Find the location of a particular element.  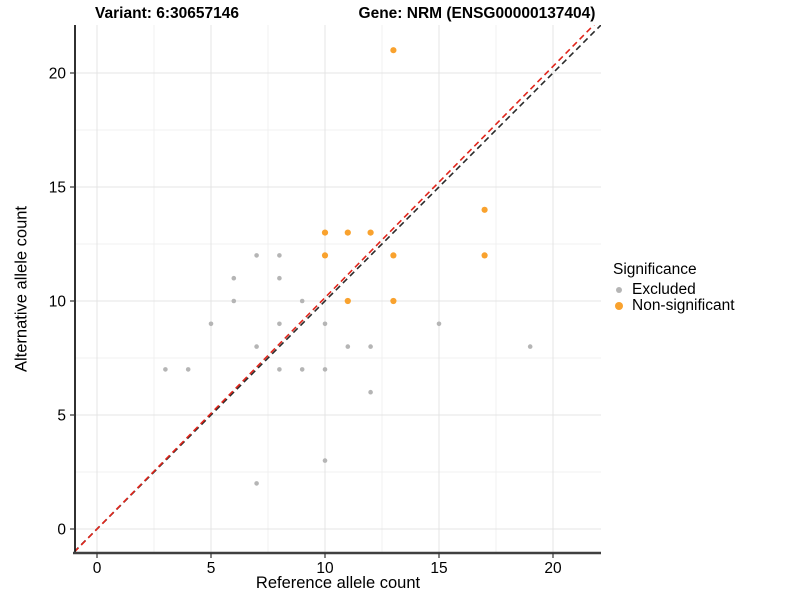

excluded-dot-icon is located at coordinates (619, 290).